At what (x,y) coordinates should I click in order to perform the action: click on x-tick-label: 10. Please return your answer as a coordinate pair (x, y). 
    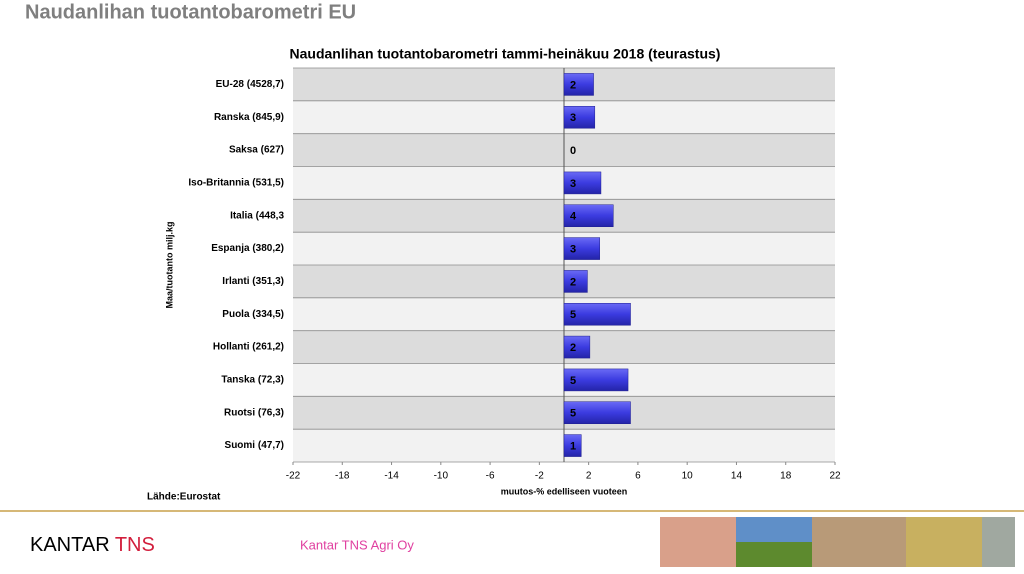
    Looking at the image, I should click on (688, 476).